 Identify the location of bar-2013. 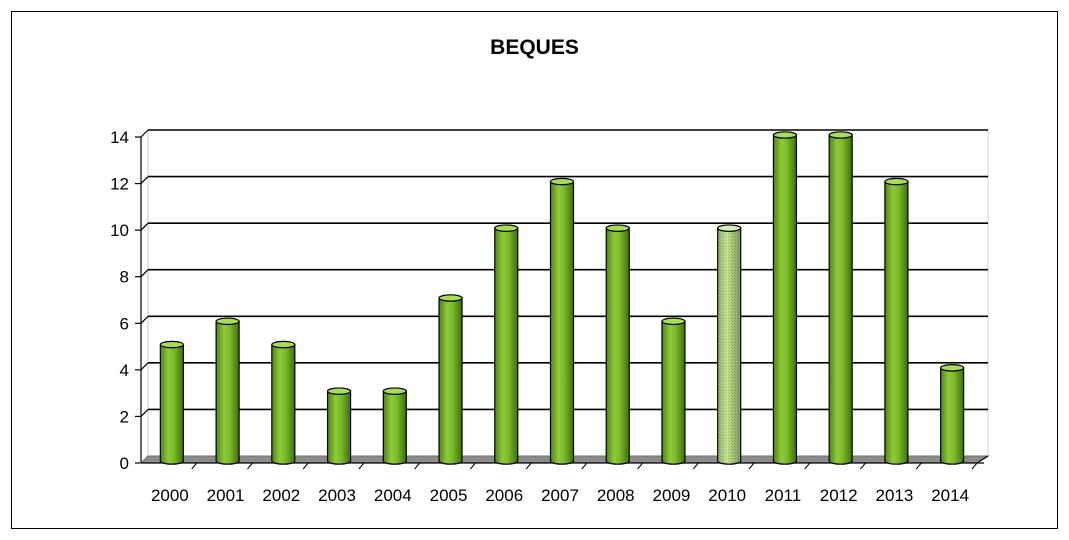
(896, 321).